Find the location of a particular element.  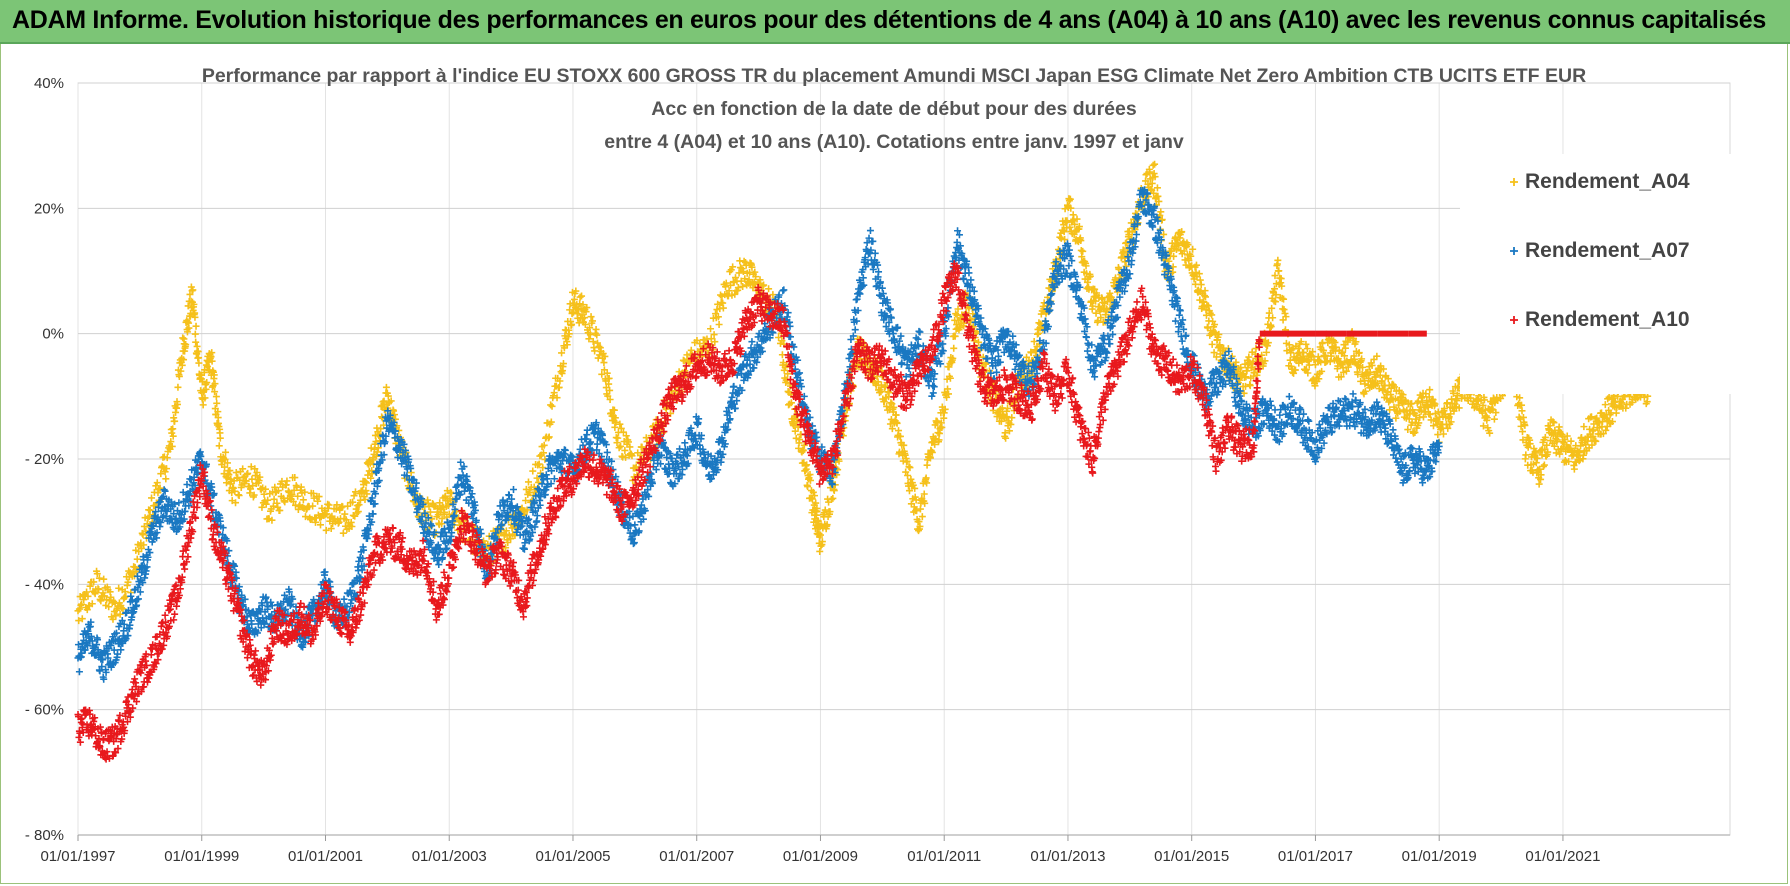

y-tick-label: 40% is located at coordinates (49, 83).